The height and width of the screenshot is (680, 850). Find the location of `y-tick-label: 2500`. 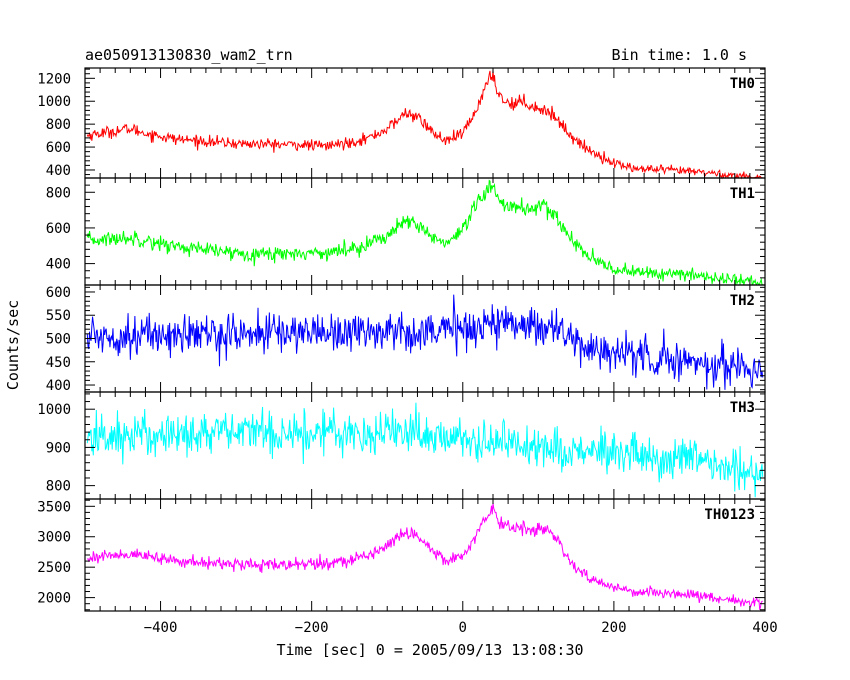

y-tick-label: 2500 is located at coordinates (54, 568).